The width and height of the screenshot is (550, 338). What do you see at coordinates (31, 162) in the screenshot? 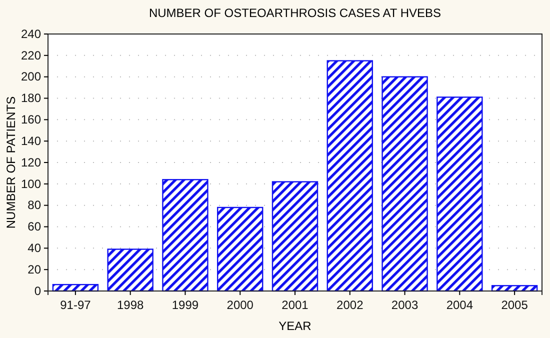
I see `y-tick-label: 120` at bounding box center [31, 162].